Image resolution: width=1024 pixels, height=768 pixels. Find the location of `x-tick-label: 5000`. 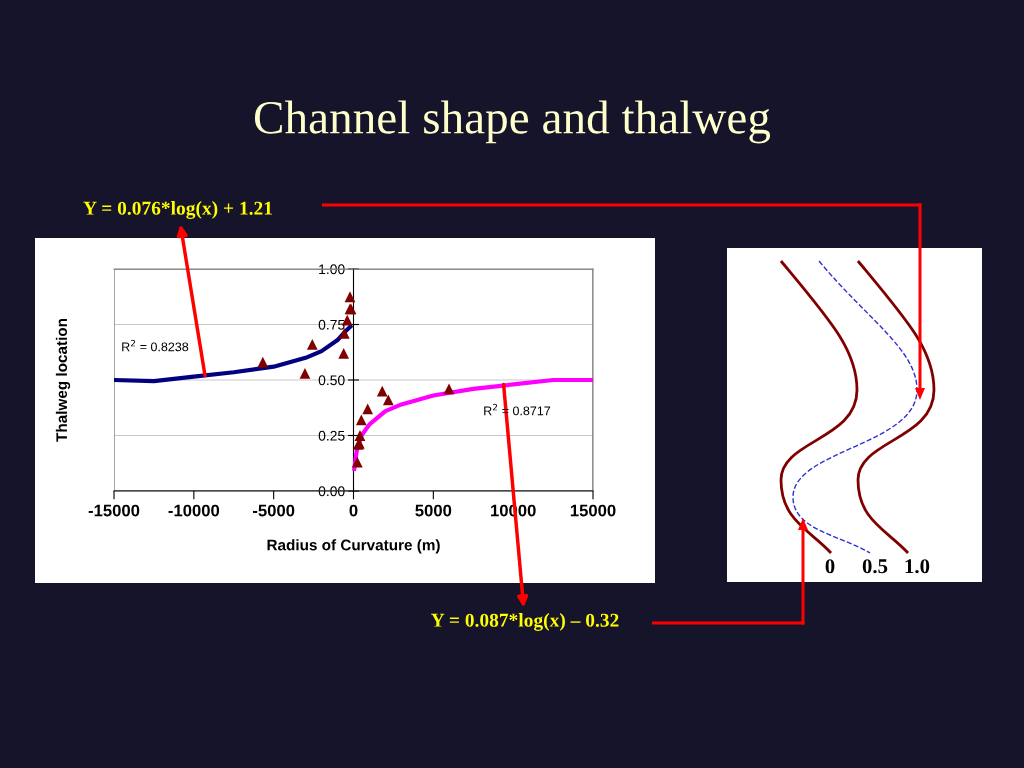

x-tick-label: 5000 is located at coordinates (433, 510).